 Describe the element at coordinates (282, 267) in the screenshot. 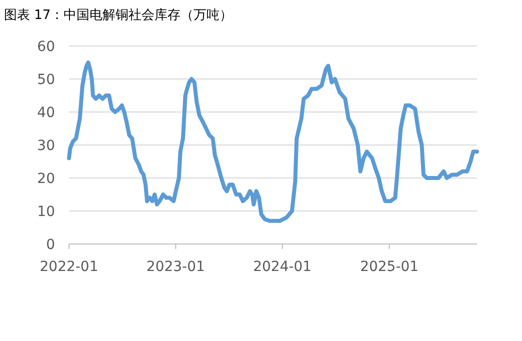

I see `x-tick-label: 2024-01` at that location.